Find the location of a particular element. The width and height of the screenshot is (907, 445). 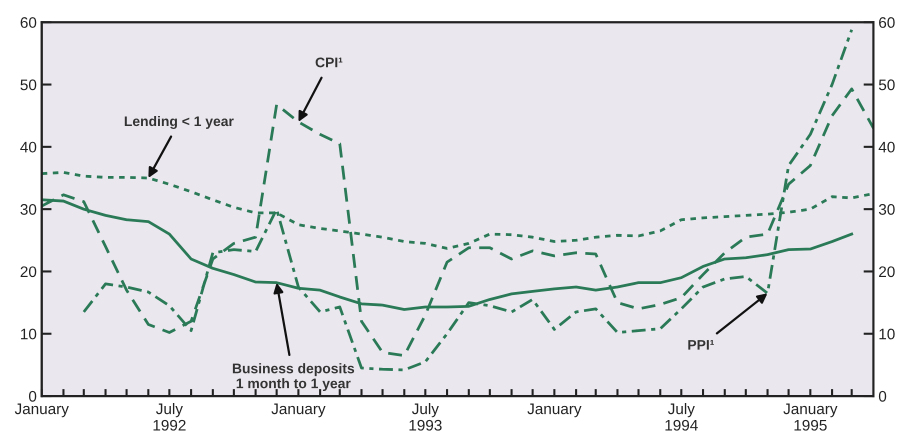

text: CPI¹ is located at coordinates (329, 62).